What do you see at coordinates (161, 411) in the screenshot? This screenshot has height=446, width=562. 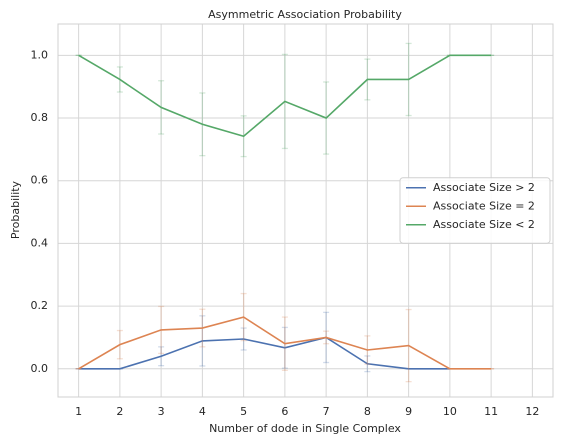 I see `x-tick-label: 3` at bounding box center [161, 411].